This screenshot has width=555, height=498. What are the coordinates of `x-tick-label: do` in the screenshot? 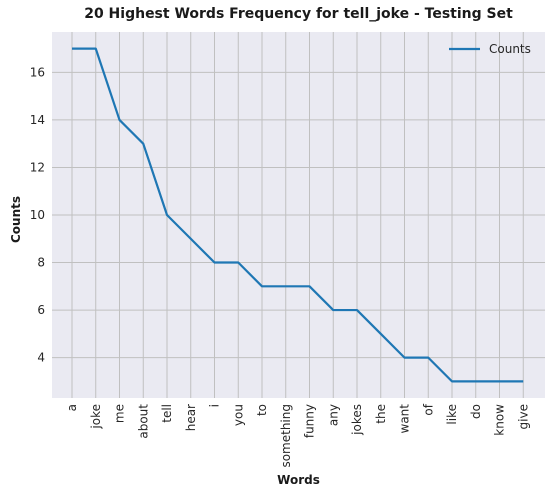 It's located at (476, 411).